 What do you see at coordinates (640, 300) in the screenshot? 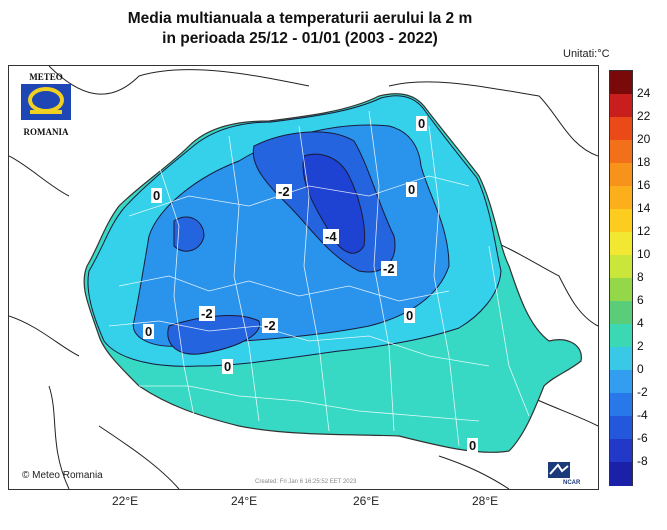
I see `legend-label: 6` at bounding box center [640, 300].